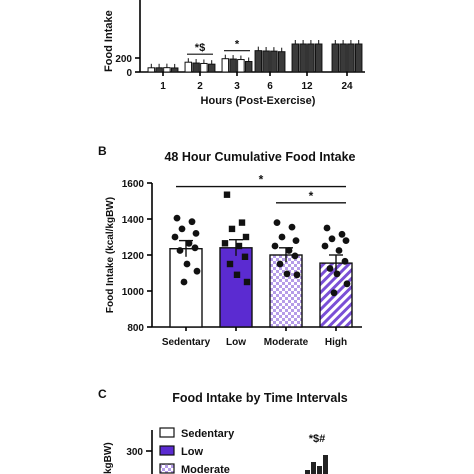  I want to click on panel-b-ytick-label: 800, so click(135, 328).